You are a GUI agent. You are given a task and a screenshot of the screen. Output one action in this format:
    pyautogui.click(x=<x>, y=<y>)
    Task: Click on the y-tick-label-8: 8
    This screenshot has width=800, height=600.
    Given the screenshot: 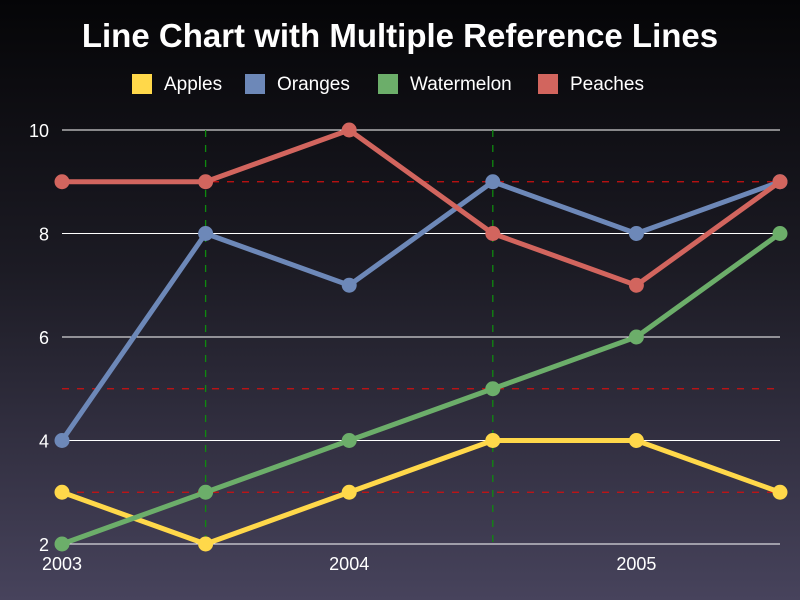 What is the action you would take?
    pyautogui.click(x=44, y=235)
    